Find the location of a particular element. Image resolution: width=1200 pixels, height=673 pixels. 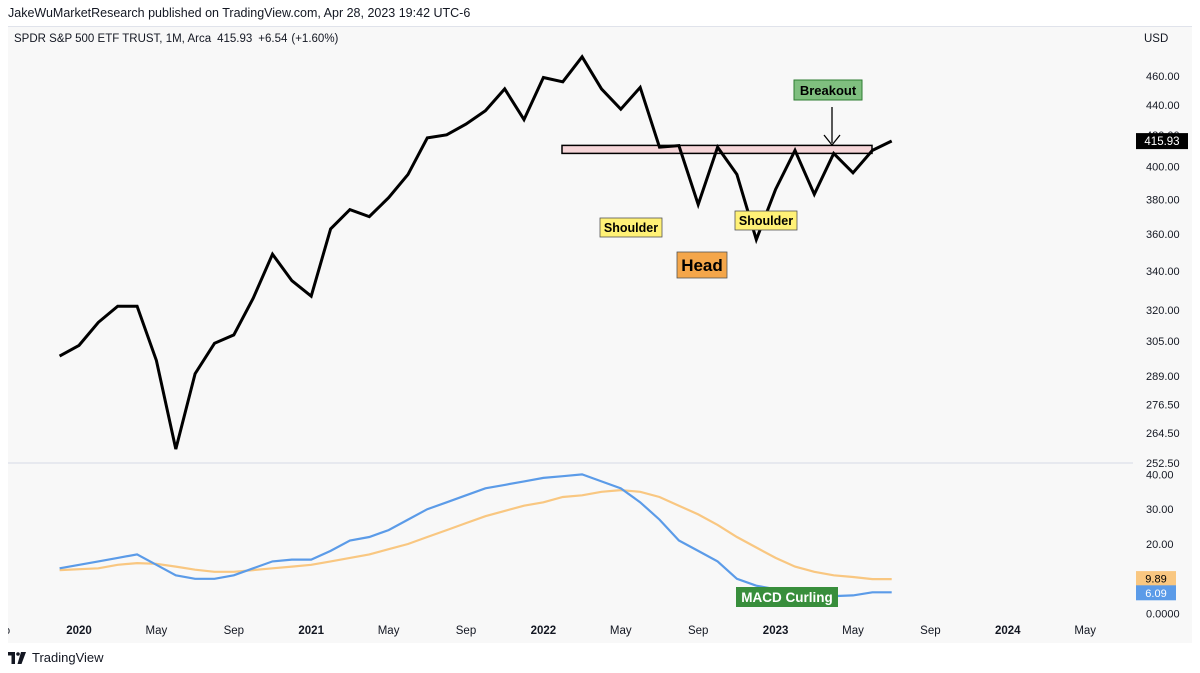

head-annotation: Head is located at coordinates (702, 265).